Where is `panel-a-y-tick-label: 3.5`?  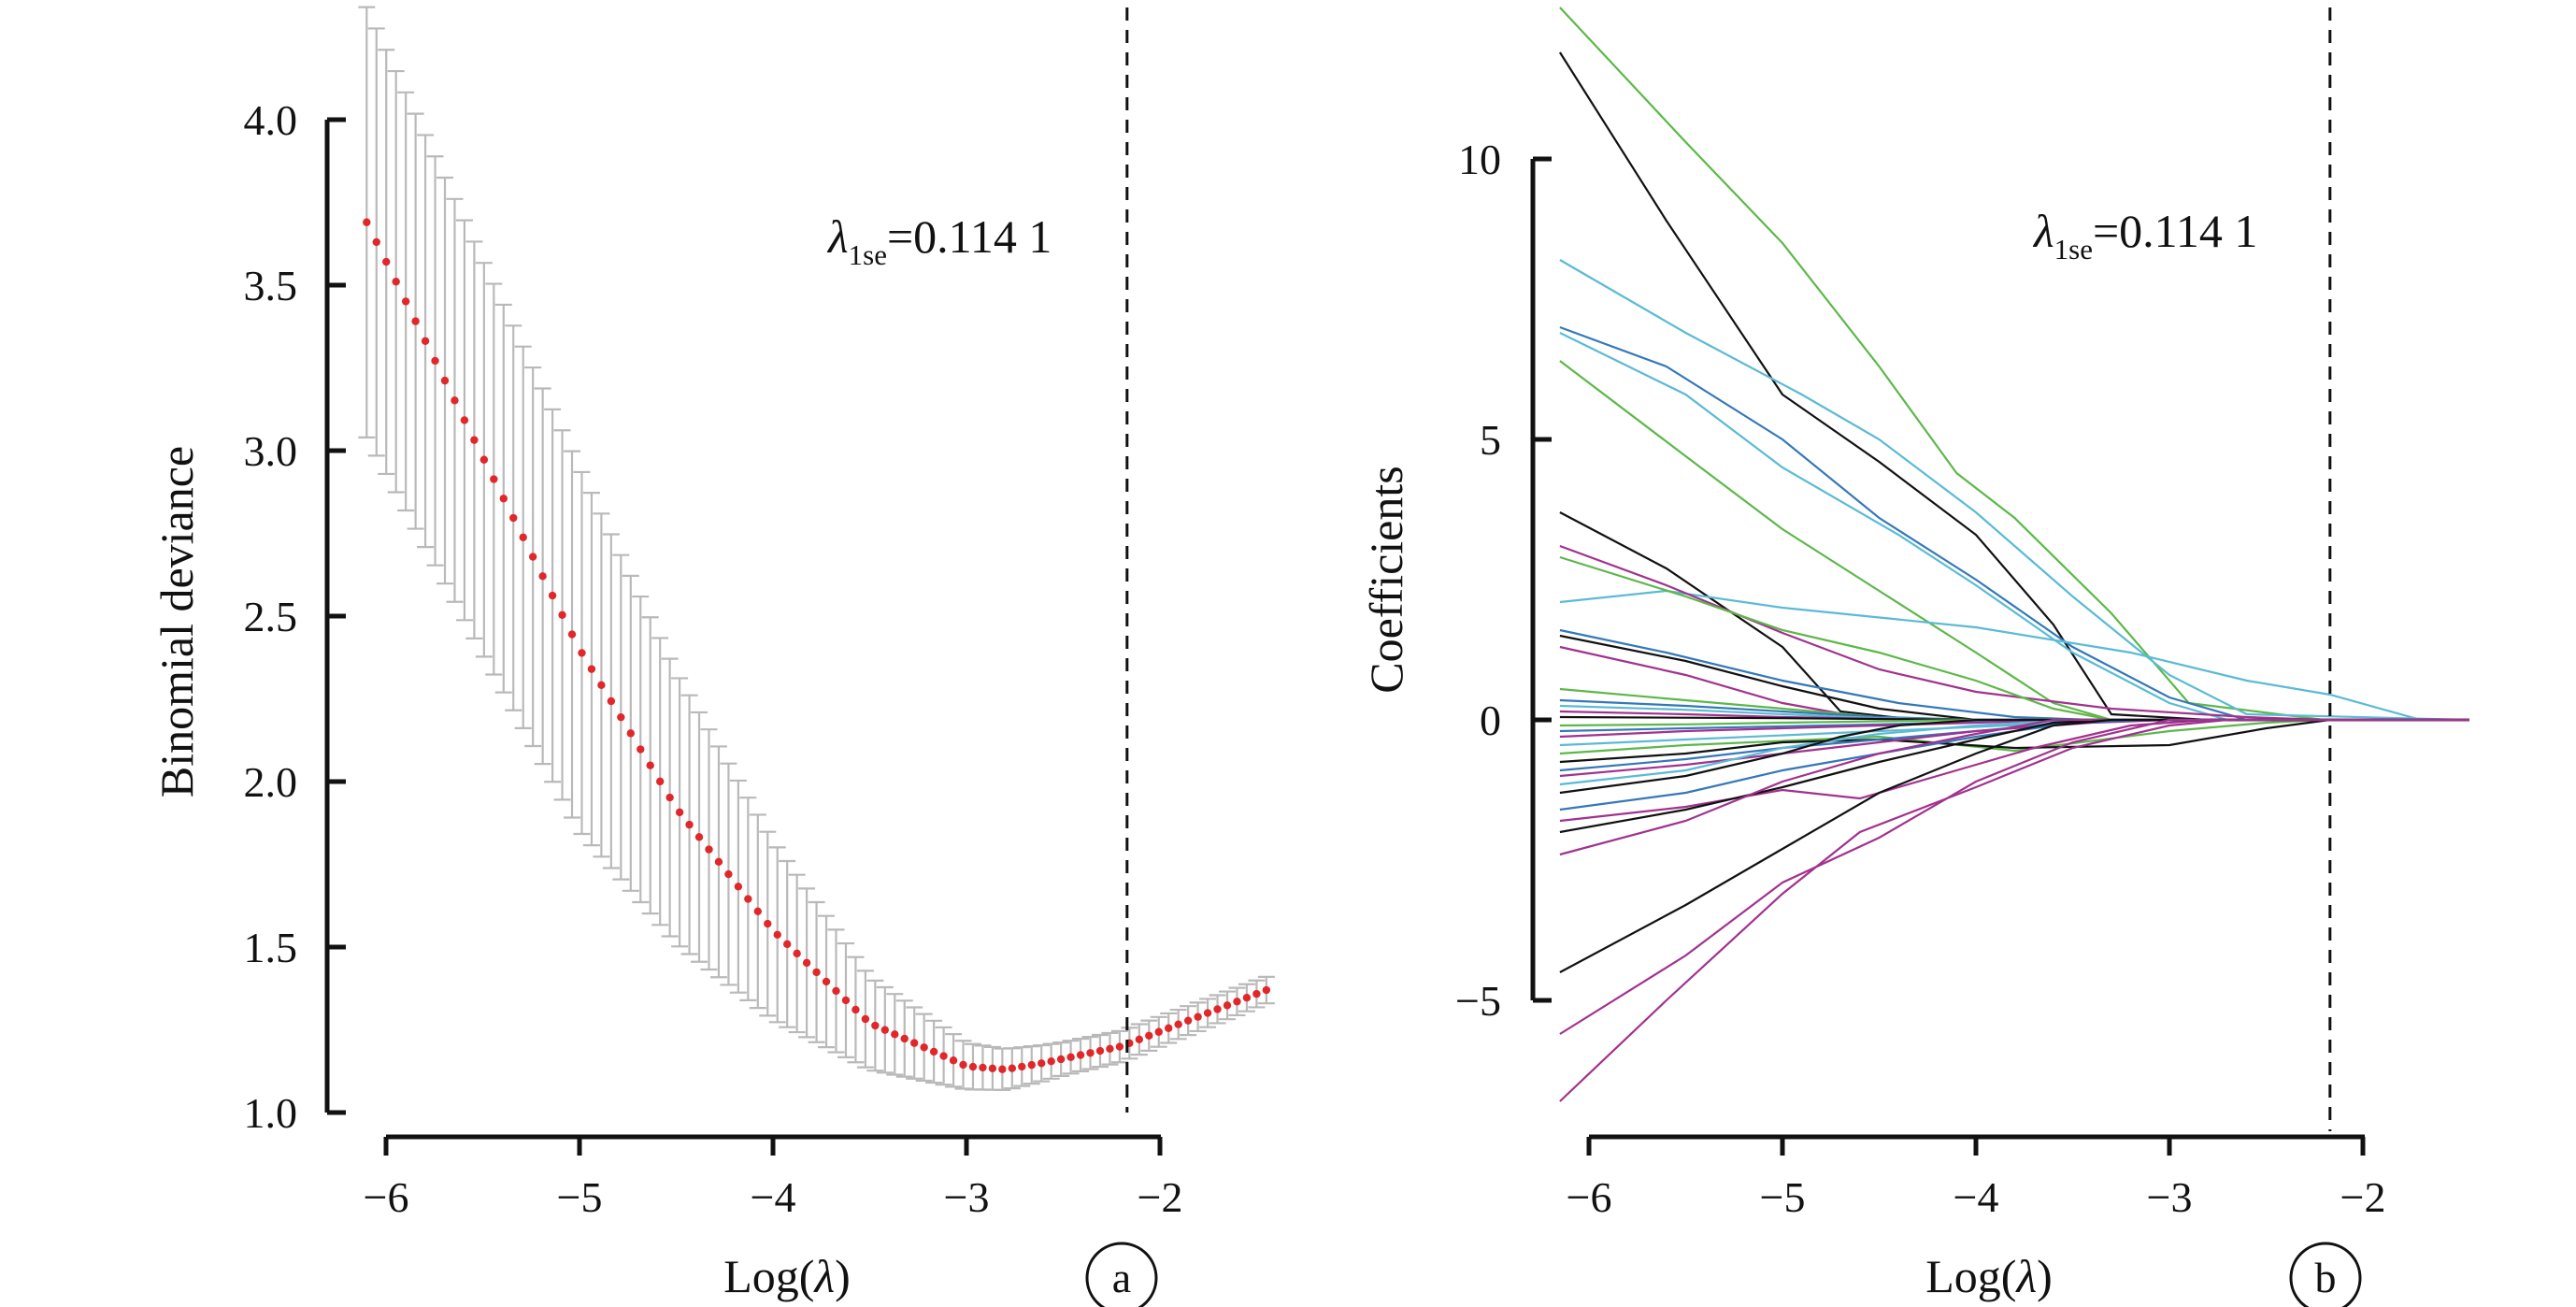
panel-a-y-tick-label: 3.5 is located at coordinates (271, 285).